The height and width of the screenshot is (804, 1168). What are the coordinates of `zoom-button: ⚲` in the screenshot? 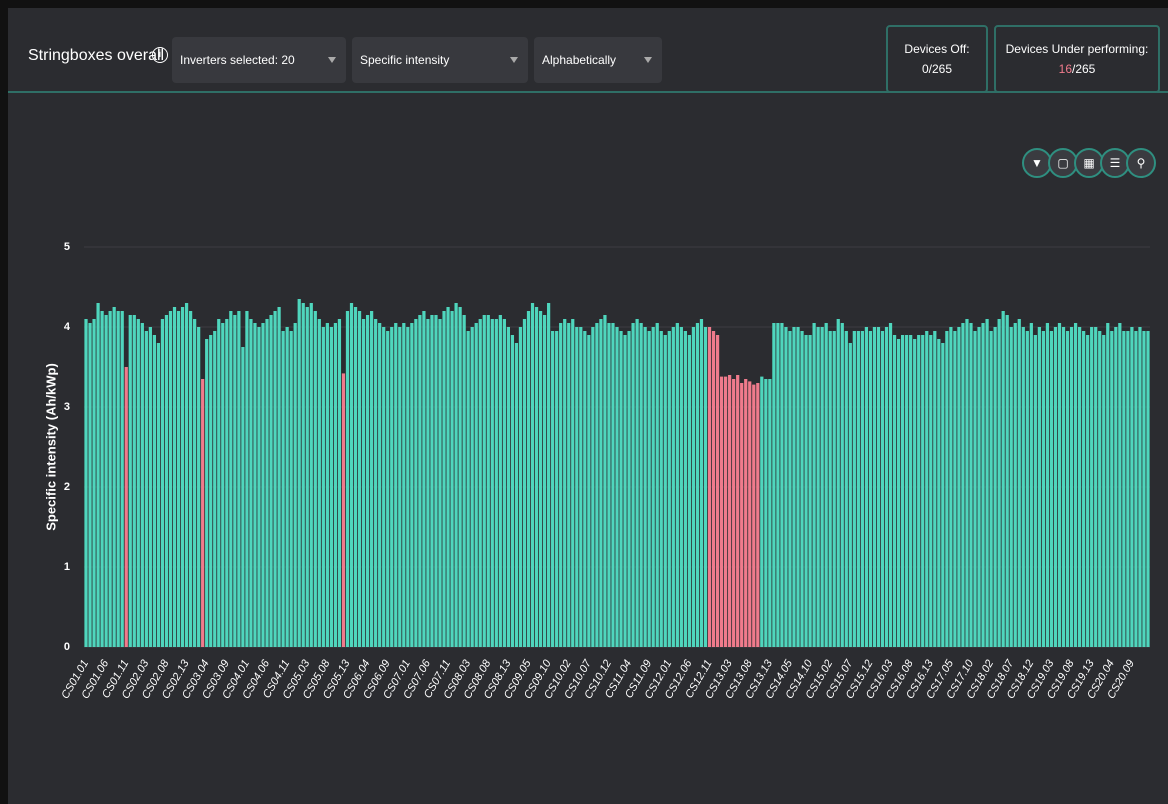 It's located at (1141, 163).